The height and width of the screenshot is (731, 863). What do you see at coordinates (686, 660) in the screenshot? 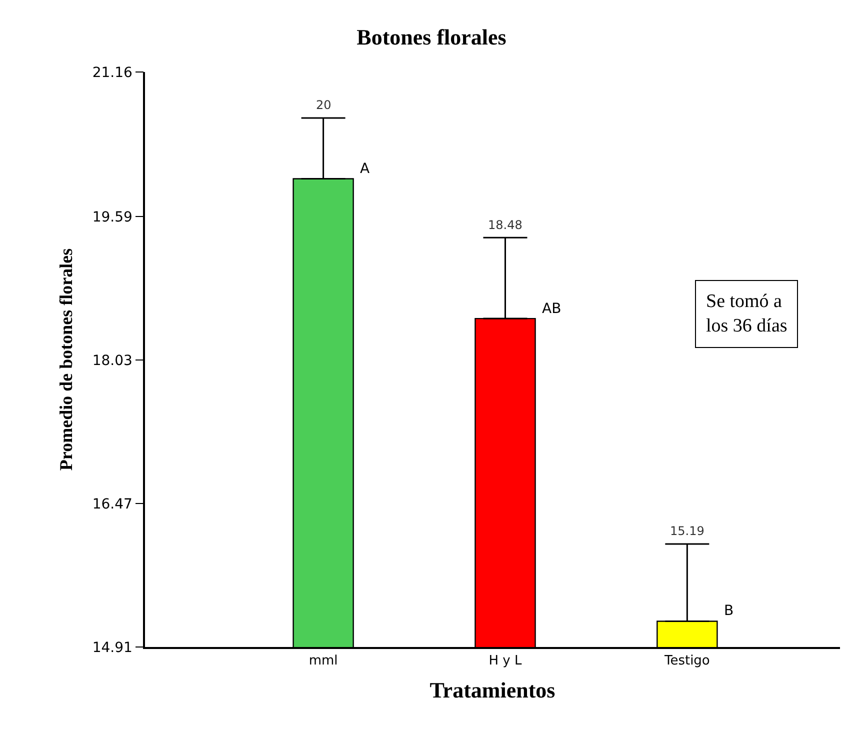
I see `x-tick-label: Testigo` at bounding box center [686, 660].